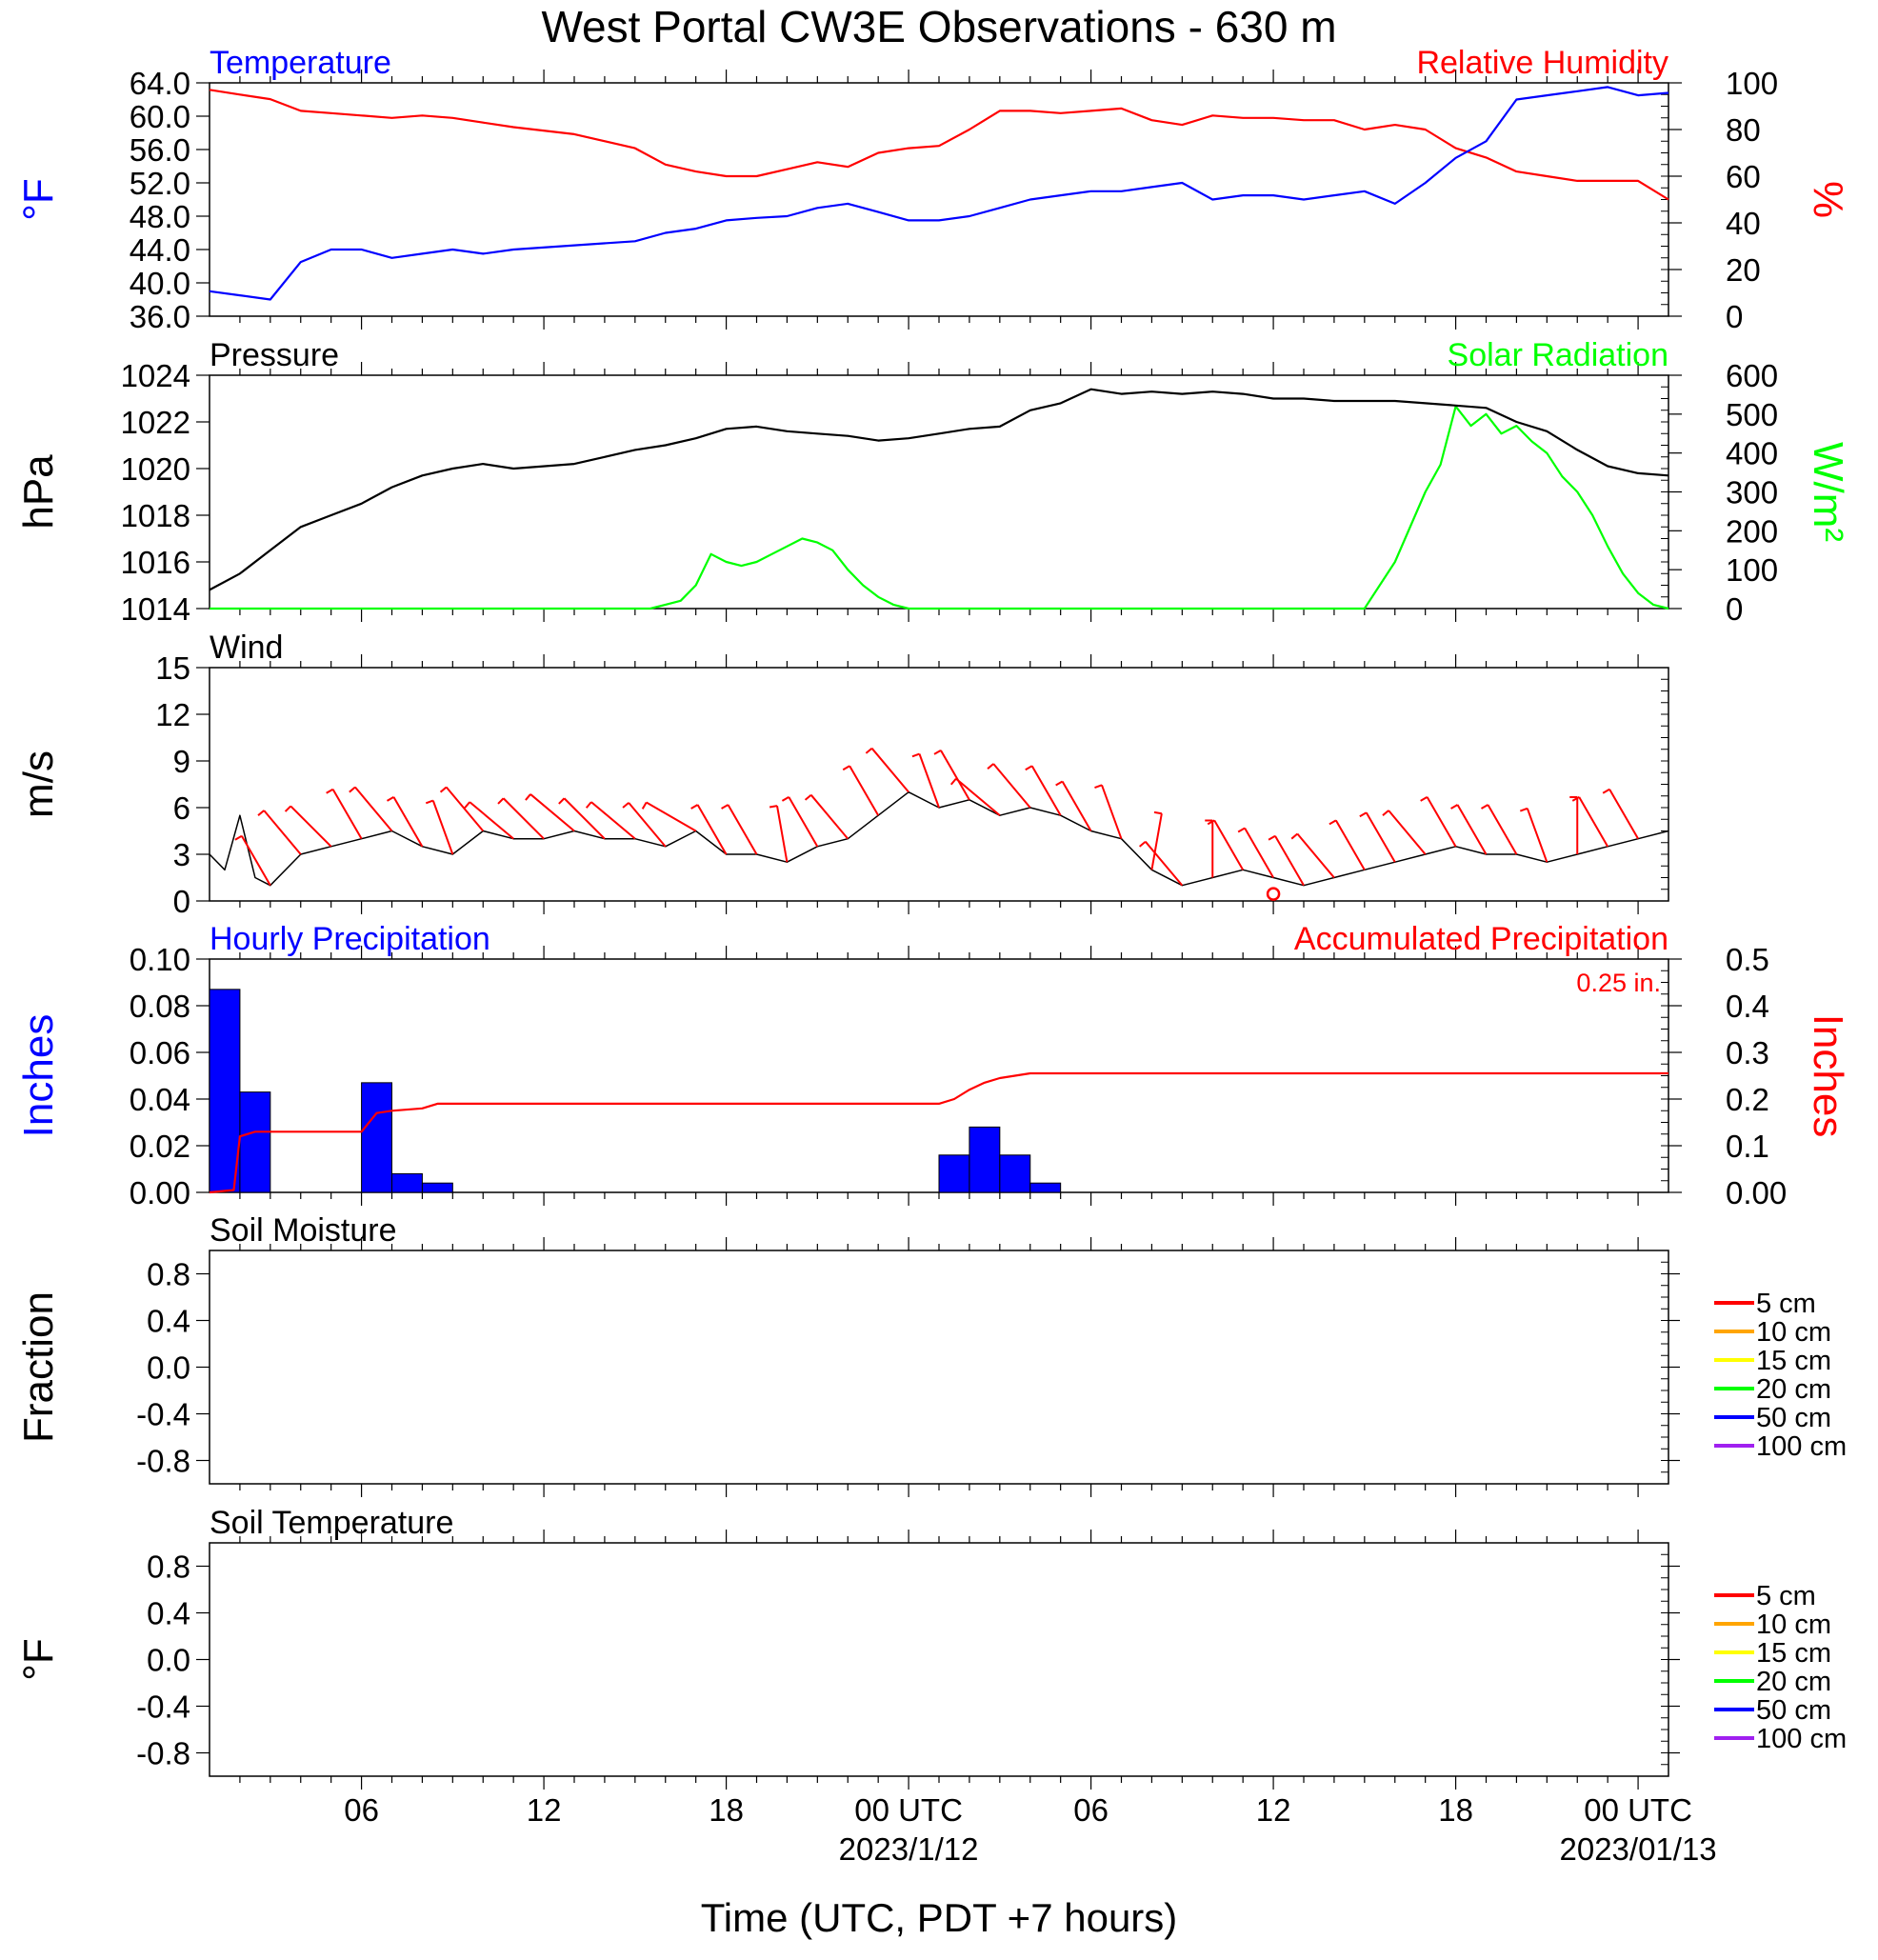 The width and height of the screenshot is (1878, 1960). I want to click on panel-title-soil: Soil Temperature, so click(331, 1523).